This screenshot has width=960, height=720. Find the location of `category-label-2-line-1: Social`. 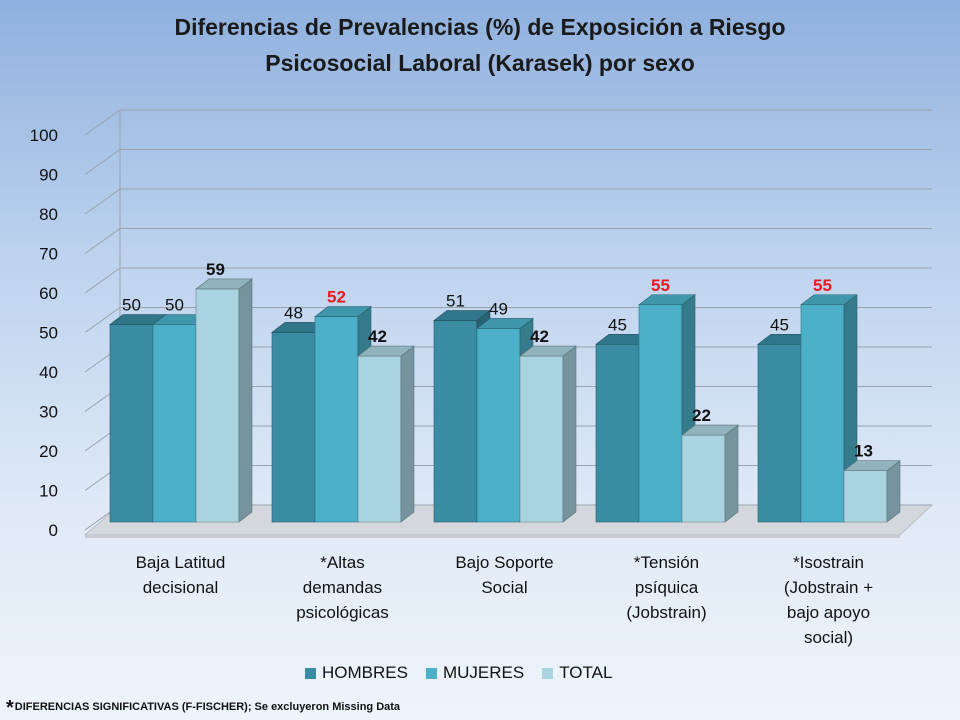

category-label-2-line-1: Social is located at coordinates (504, 587).